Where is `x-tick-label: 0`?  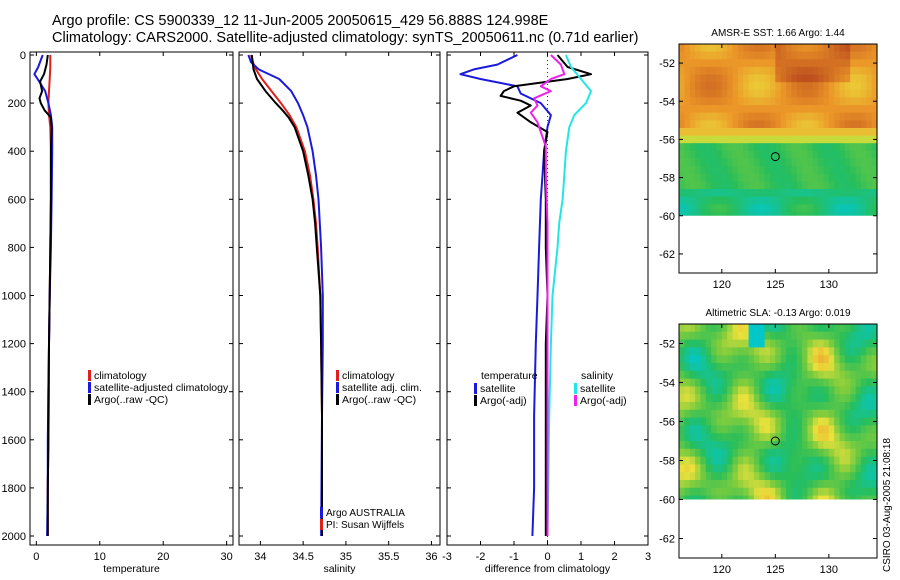 x-tick-label: 0 is located at coordinates (547, 557).